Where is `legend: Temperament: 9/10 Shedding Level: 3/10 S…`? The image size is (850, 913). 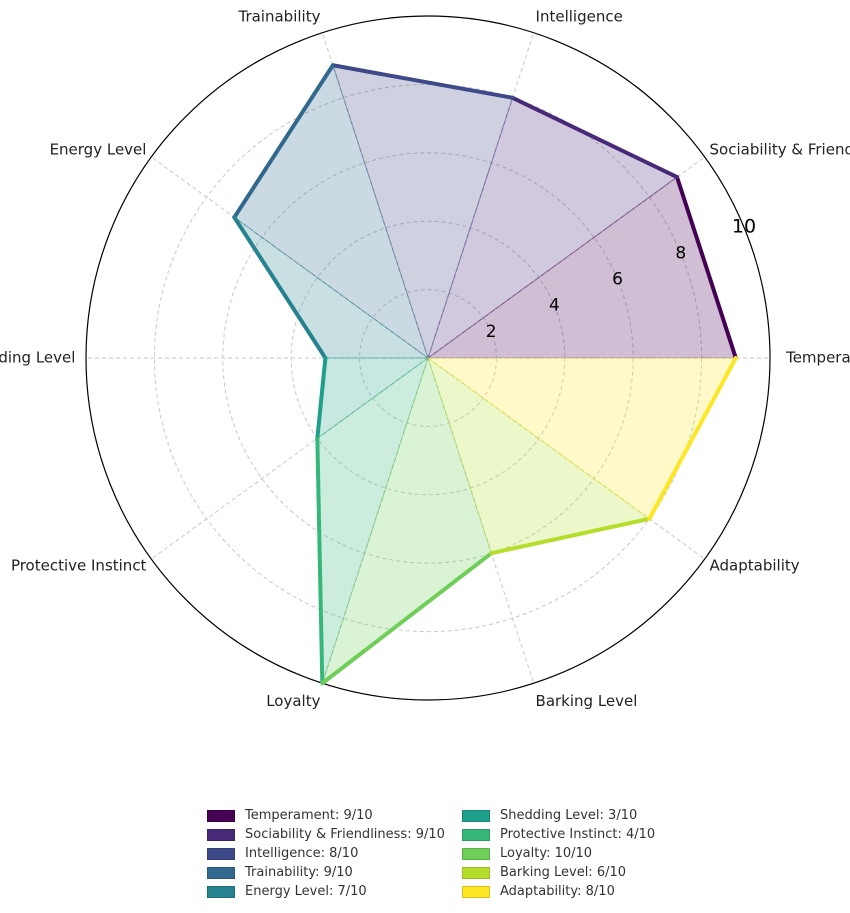 legend: Temperament: 9/10 Shedding Level: 3/10 S… is located at coordinates (434, 853).